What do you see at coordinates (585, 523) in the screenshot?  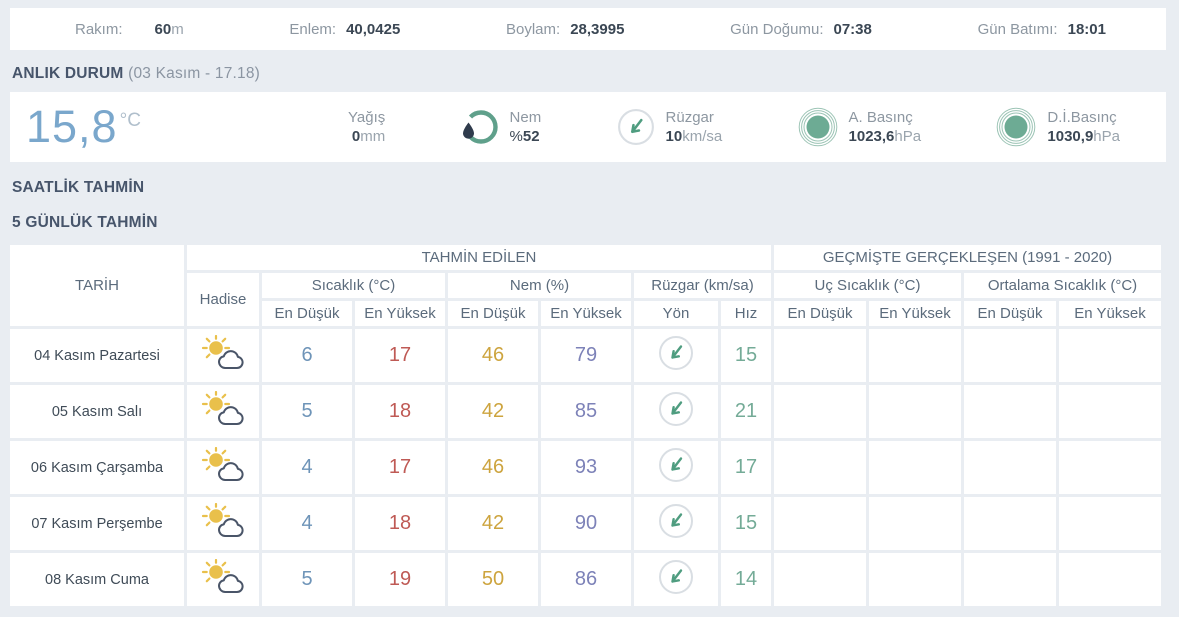 I see `table-row: 07 Kasım Perşembe 4 18 42 90 15` at bounding box center [585, 523].